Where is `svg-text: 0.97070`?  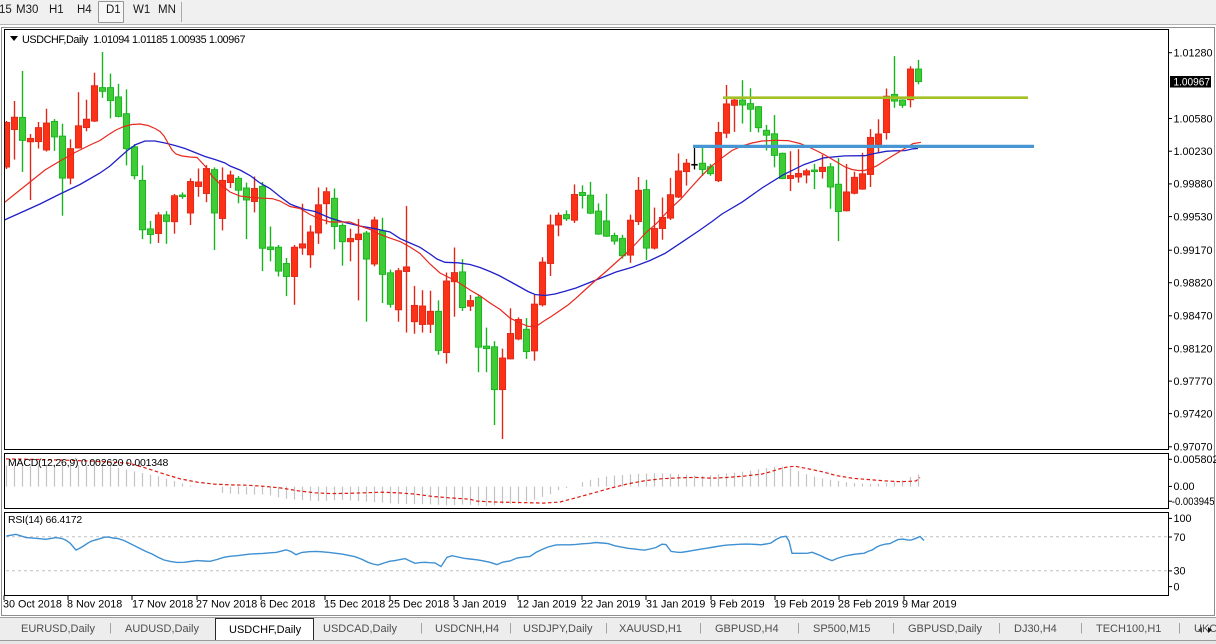
svg-text: 0.97070 is located at coordinates (1193, 448).